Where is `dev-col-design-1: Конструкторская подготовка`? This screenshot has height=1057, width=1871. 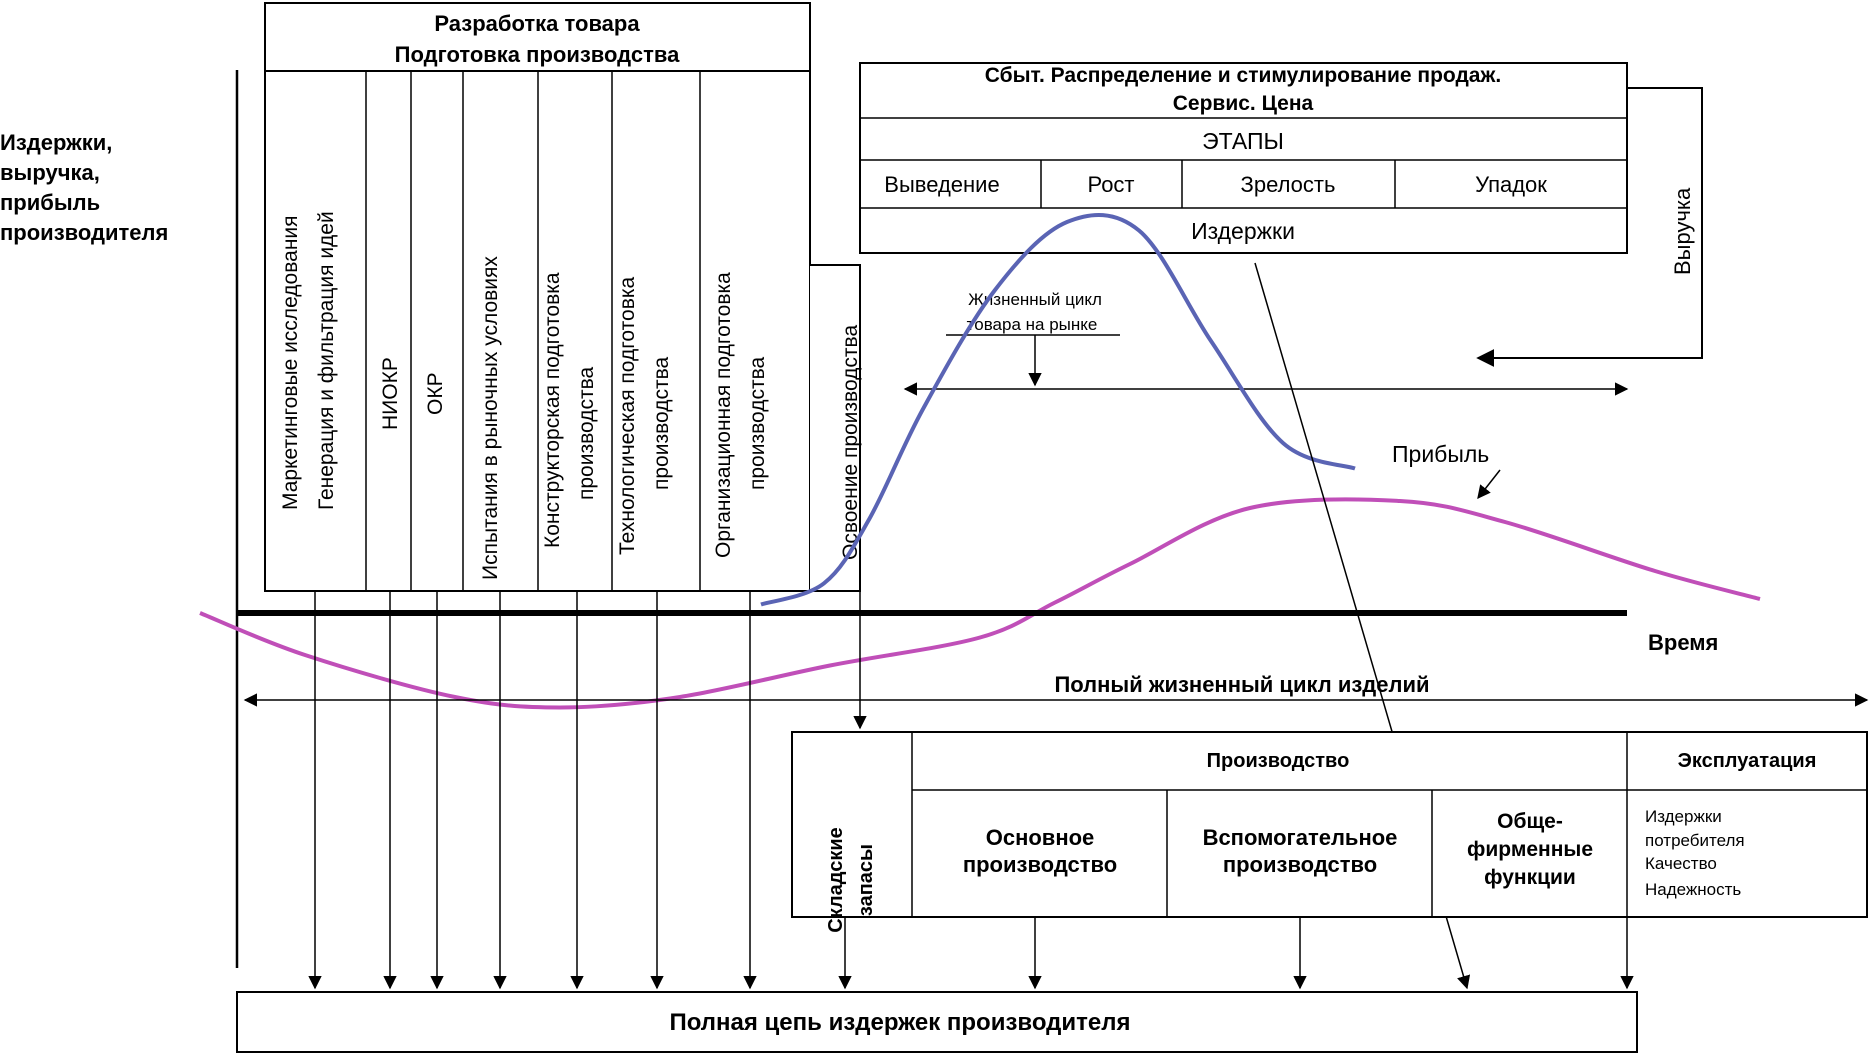
dev-col-design-1: Конструкторская подготовка is located at coordinates (552, 410).